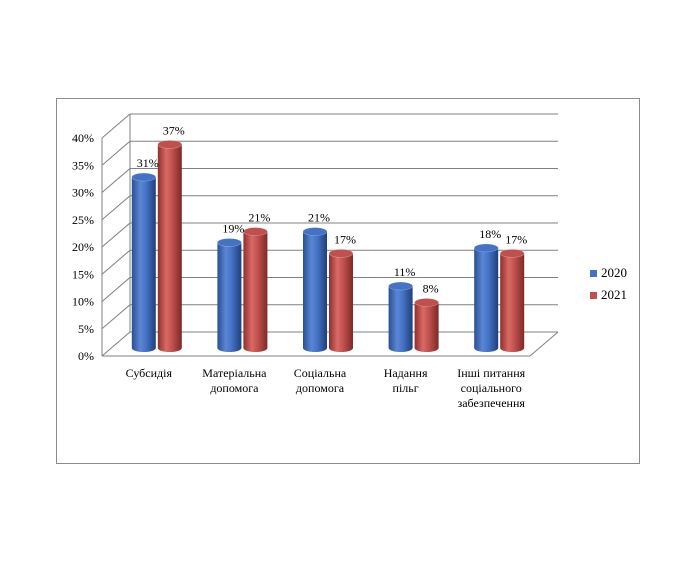  I want to click on legend-swatch-2021, so click(593, 295).